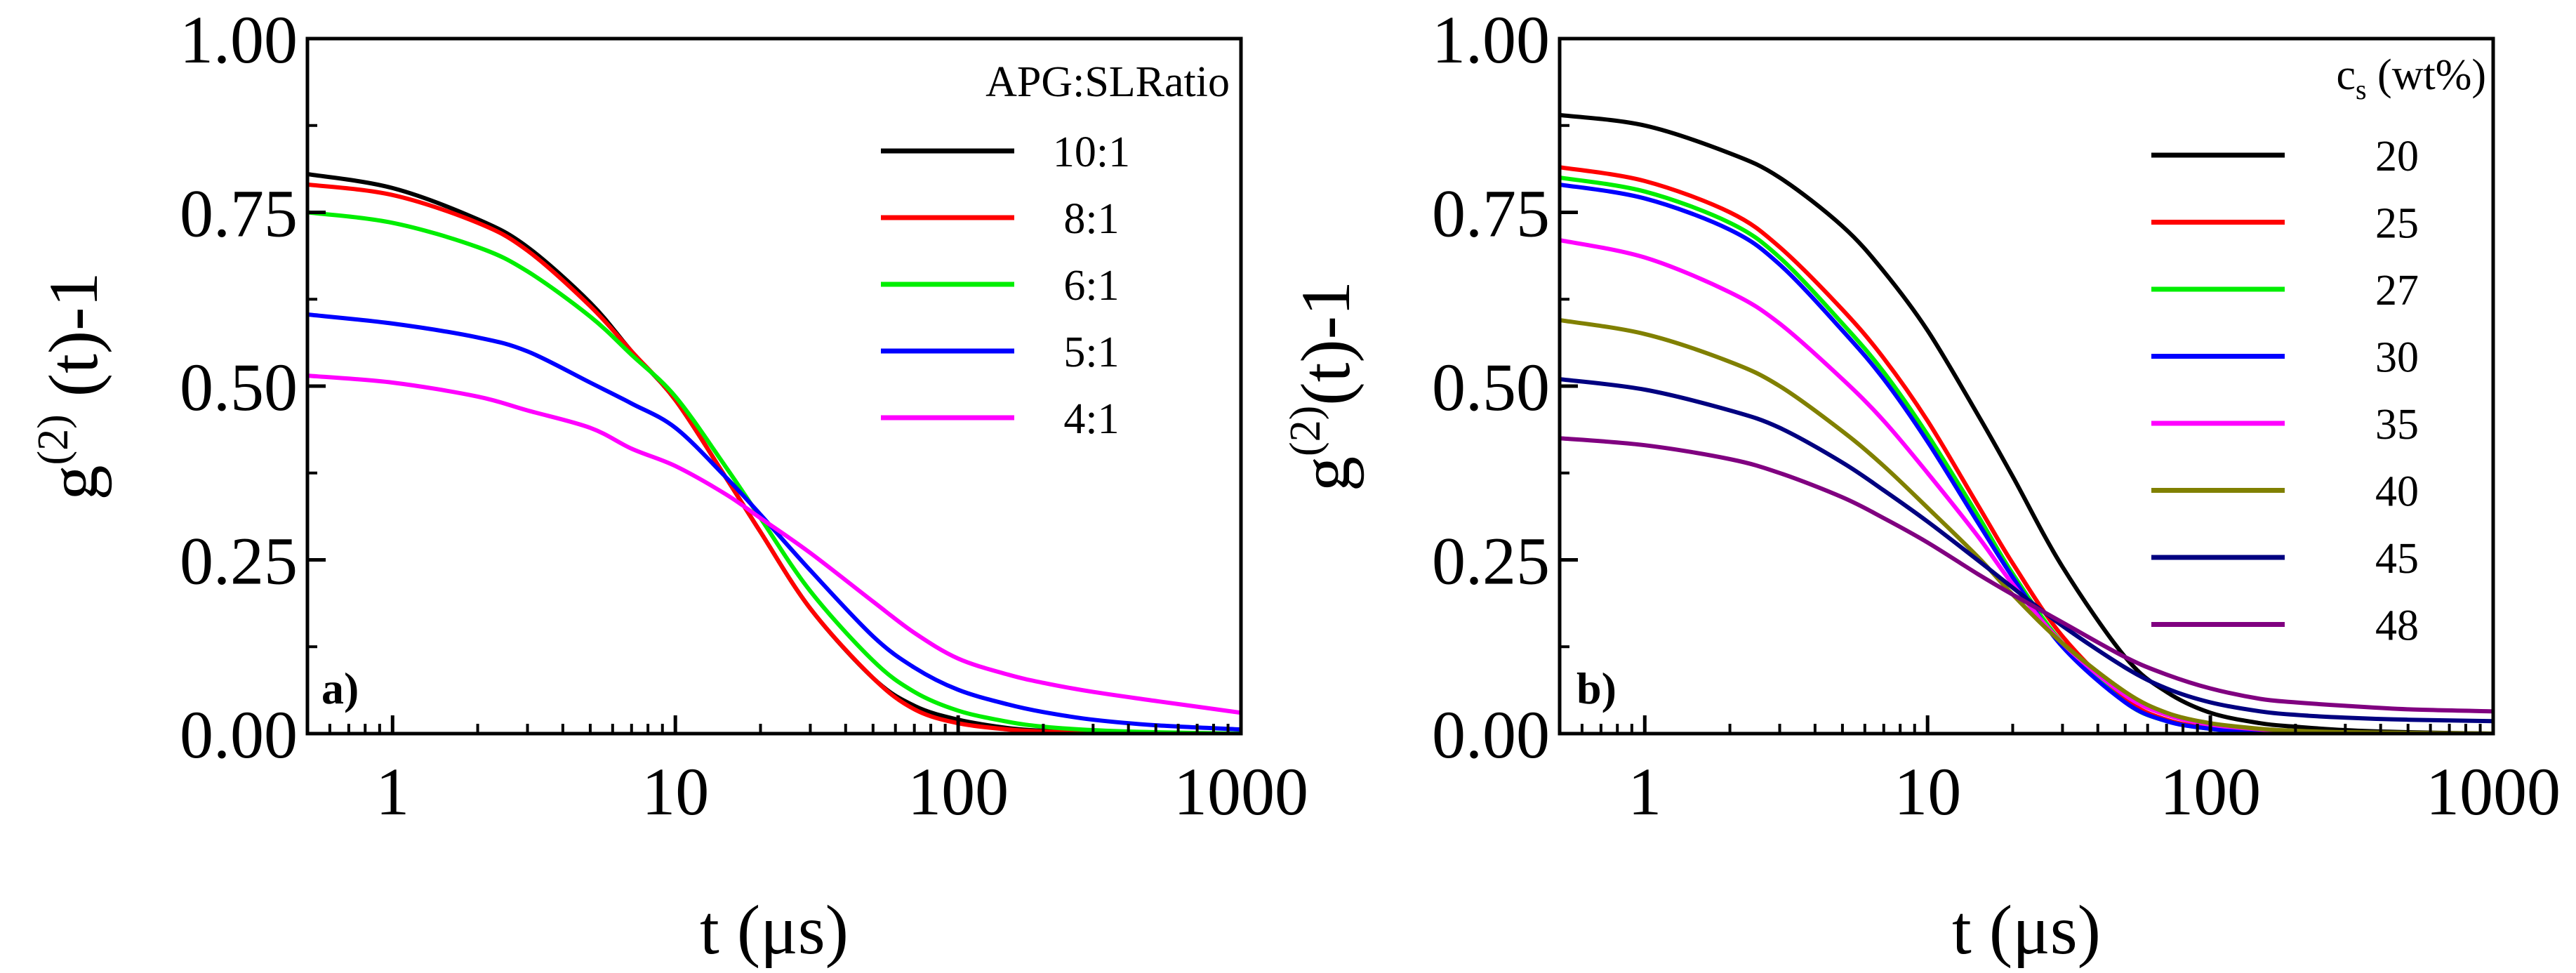 The image size is (2576, 973). I want to click on legend-label: 27, so click(2397, 291).